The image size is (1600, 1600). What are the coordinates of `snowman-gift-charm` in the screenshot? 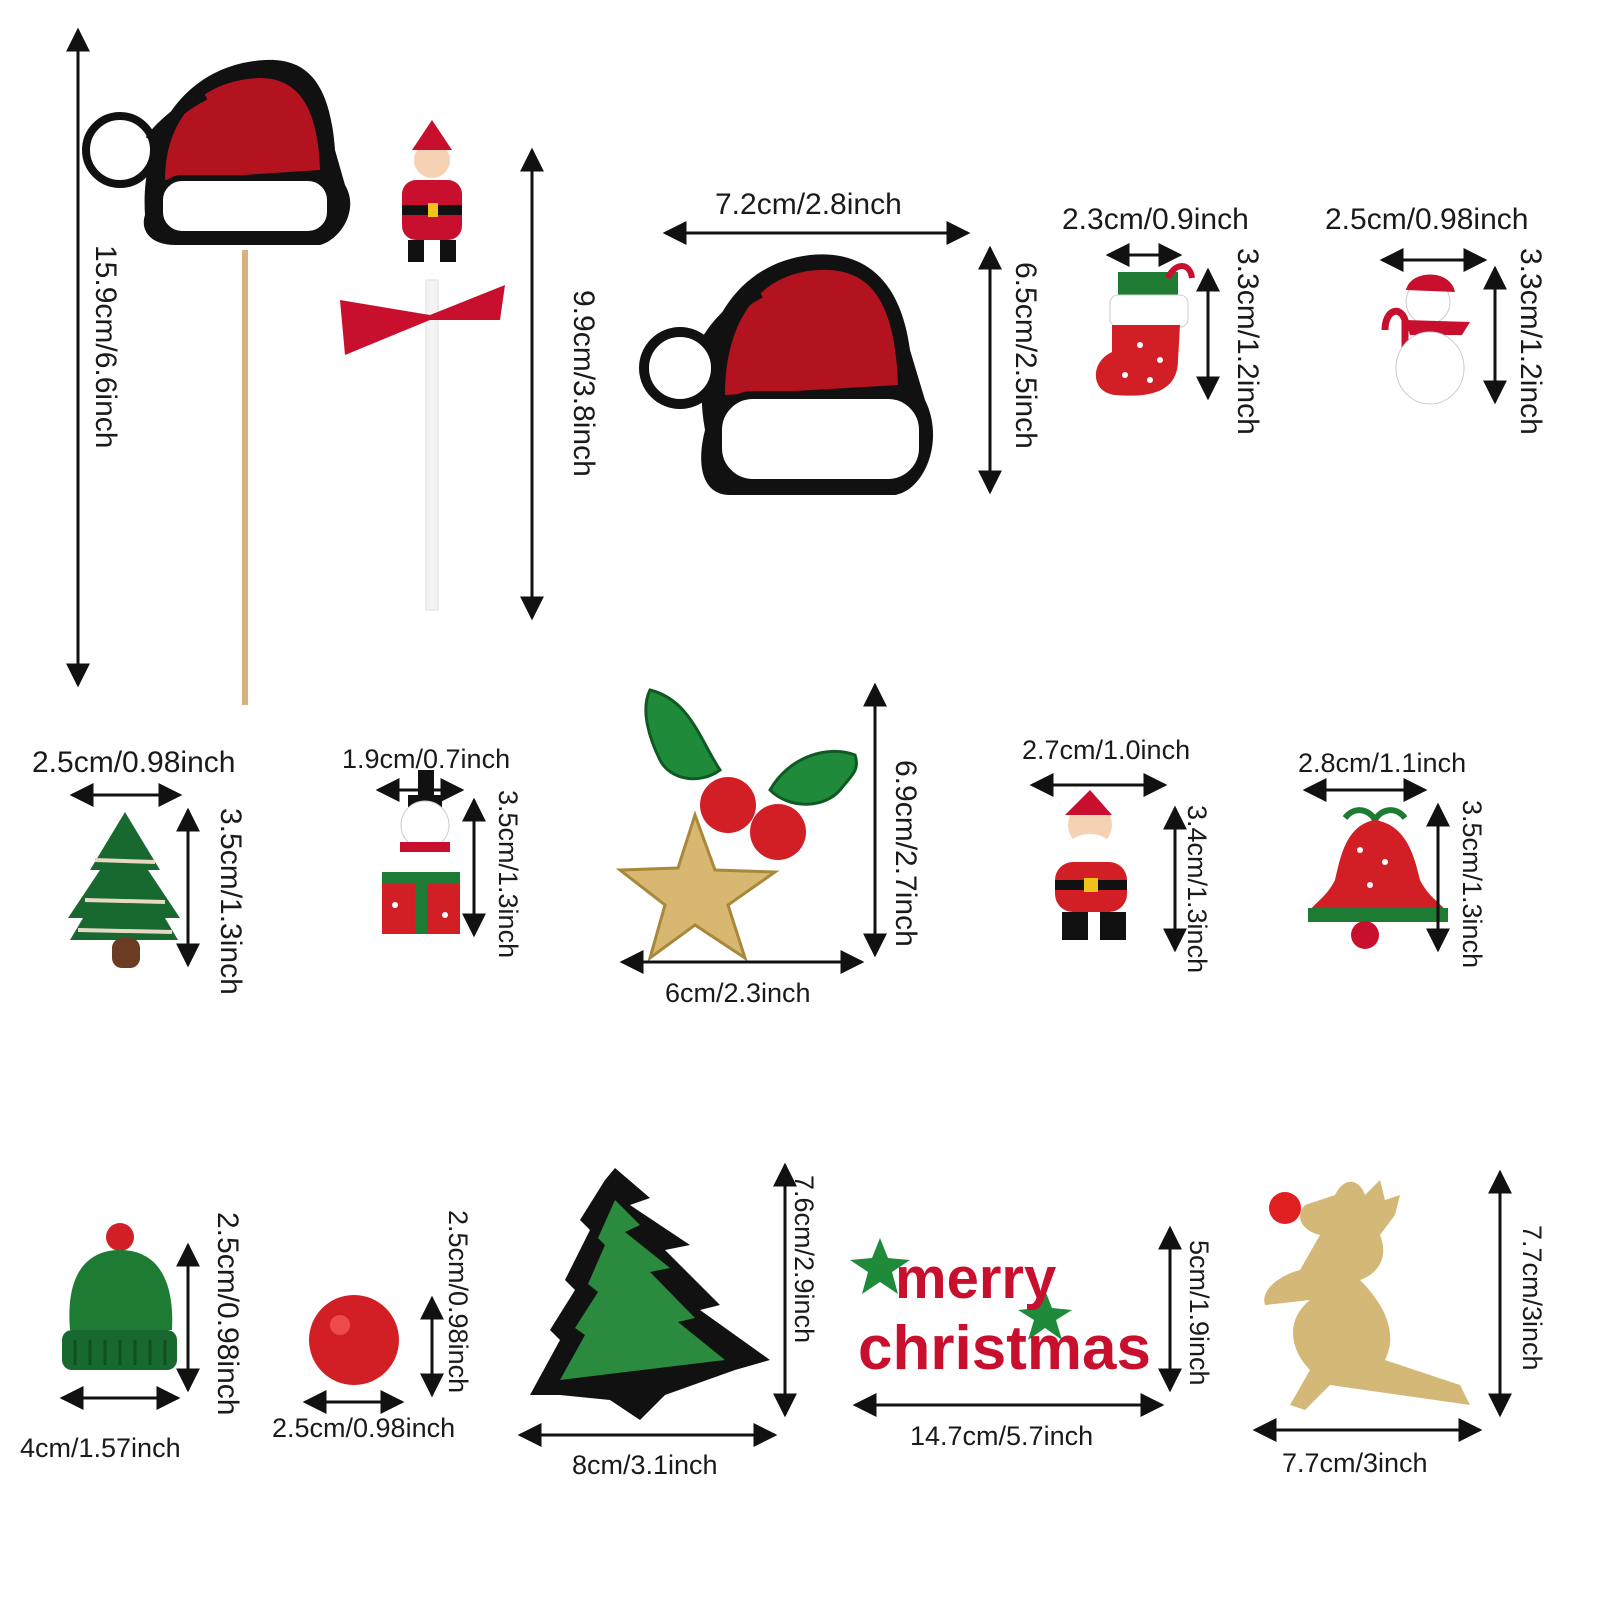 It's located at (421, 852).